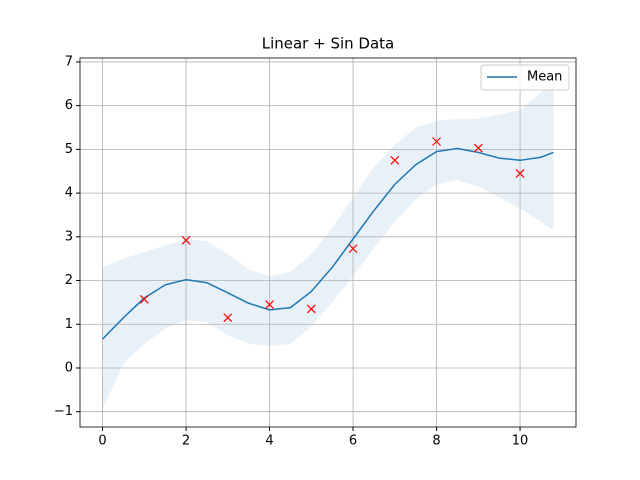 This screenshot has width=640, height=480. Describe the element at coordinates (69, 236) in the screenshot. I see `y-tick-label: 3` at that location.